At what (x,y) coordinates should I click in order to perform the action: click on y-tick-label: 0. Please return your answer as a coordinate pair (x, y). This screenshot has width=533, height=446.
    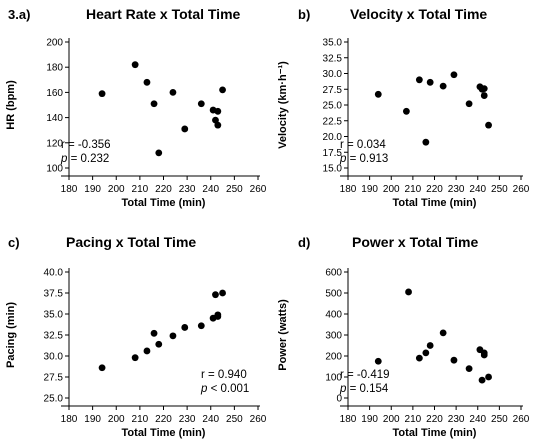
    Looking at the image, I should click on (339, 399).